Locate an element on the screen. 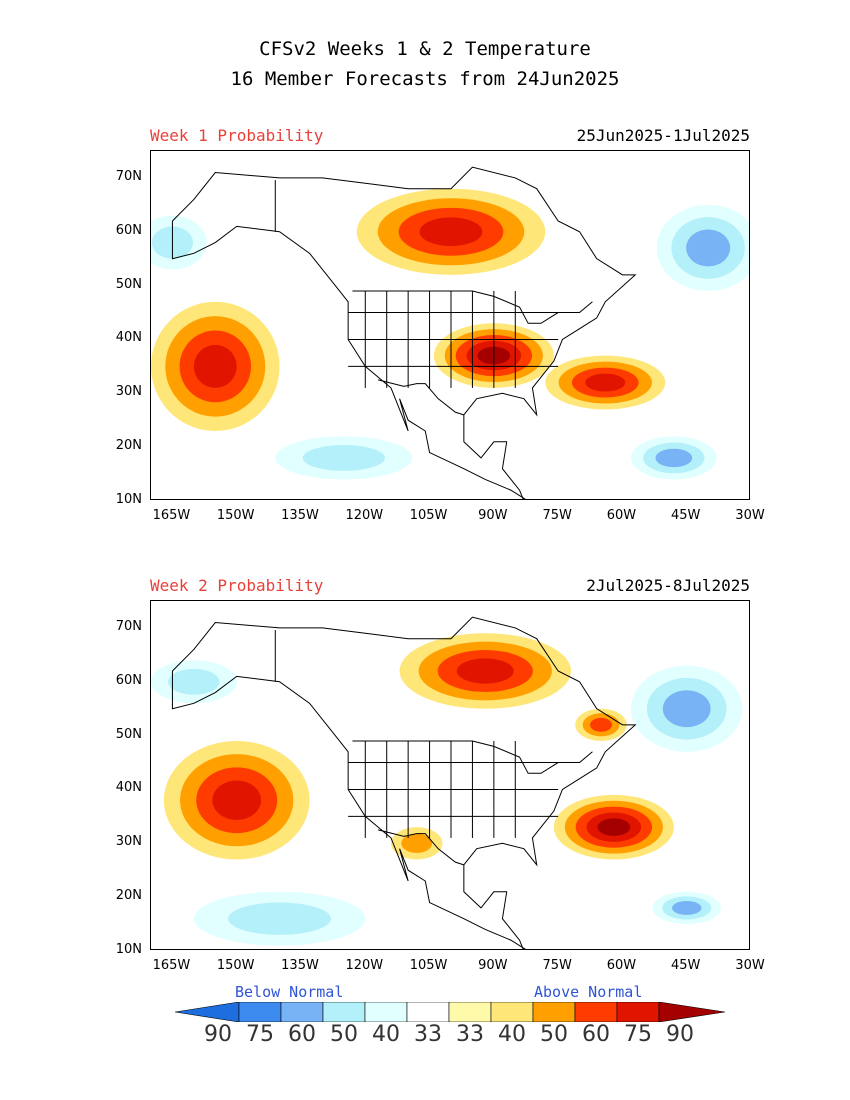 This screenshot has width=850, height=1100. week1-label: Week 1 Probability is located at coordinates (237, 135).